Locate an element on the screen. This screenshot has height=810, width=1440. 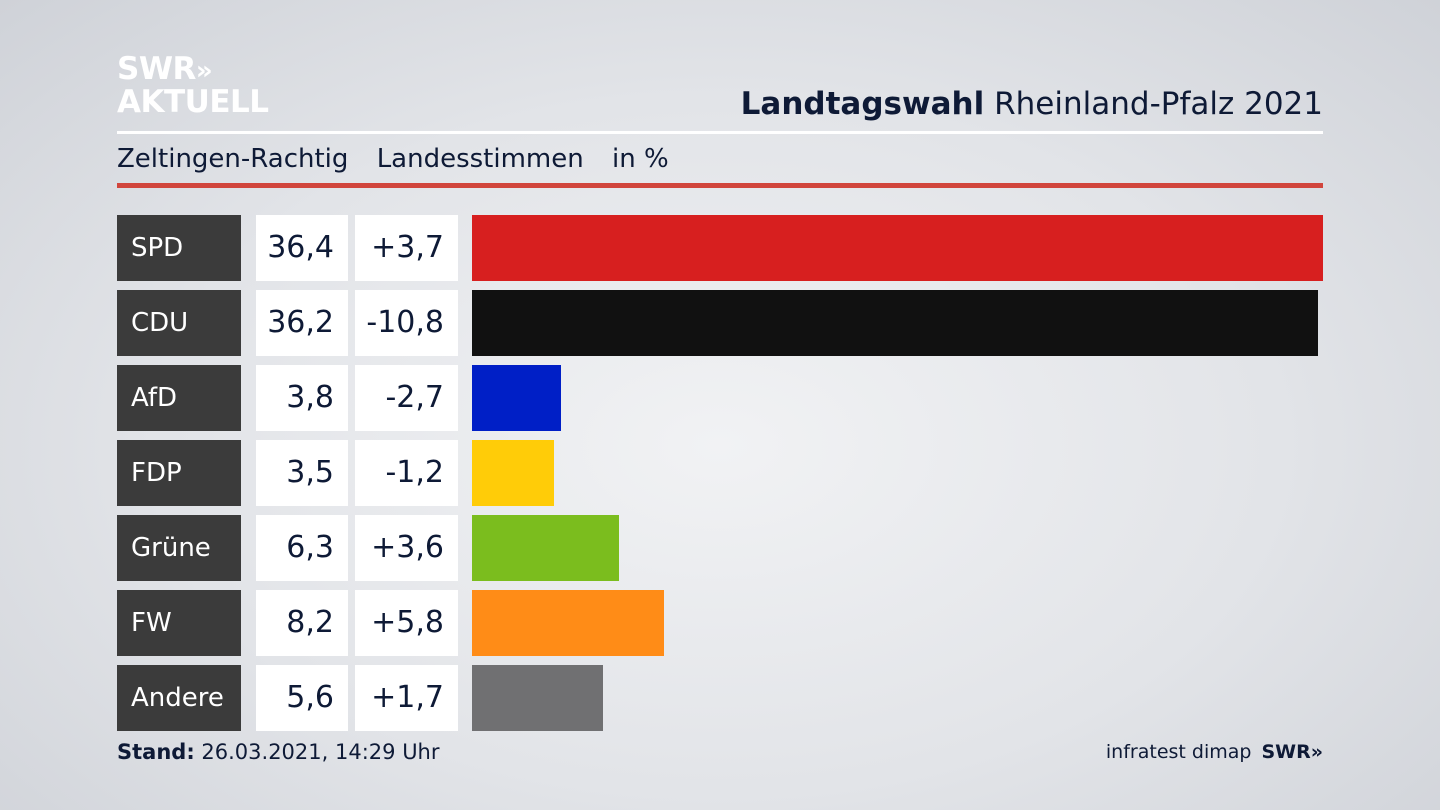
party-label: Grüne is located at coordinates (179, 548).